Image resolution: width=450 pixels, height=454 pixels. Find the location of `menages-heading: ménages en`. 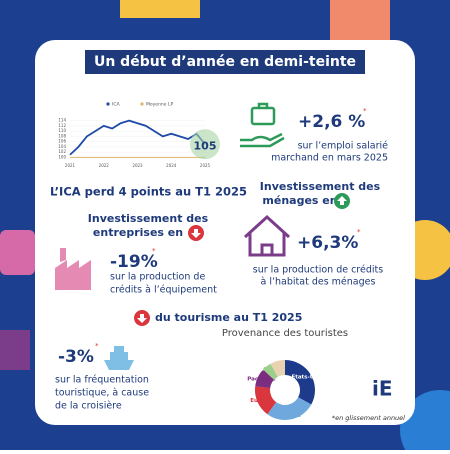

menages-heading: ménages en is located at coordinates (299, 200).